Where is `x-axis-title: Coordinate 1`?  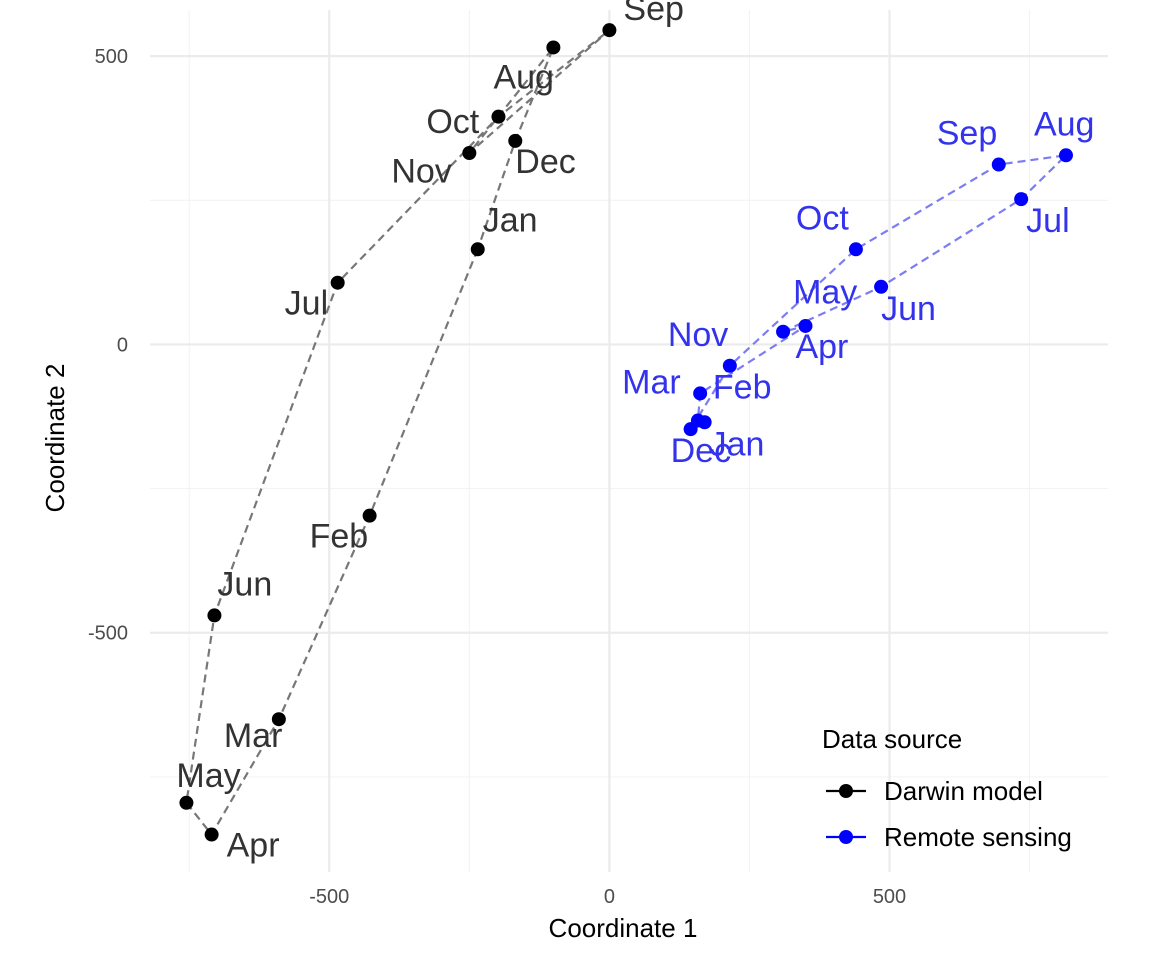 x-axis-title: Coordinate 1 is located at coordinates (623, 928).